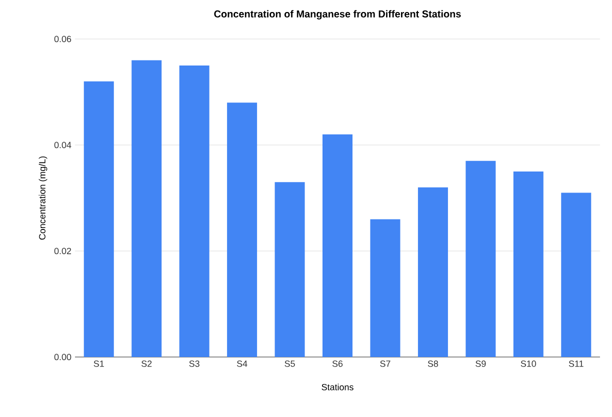 The width and height of the screenshot is (612, 417). Describe the element at coordinates (289, 363) in the screenshot. I see `x-tick-label: S5` at that location.